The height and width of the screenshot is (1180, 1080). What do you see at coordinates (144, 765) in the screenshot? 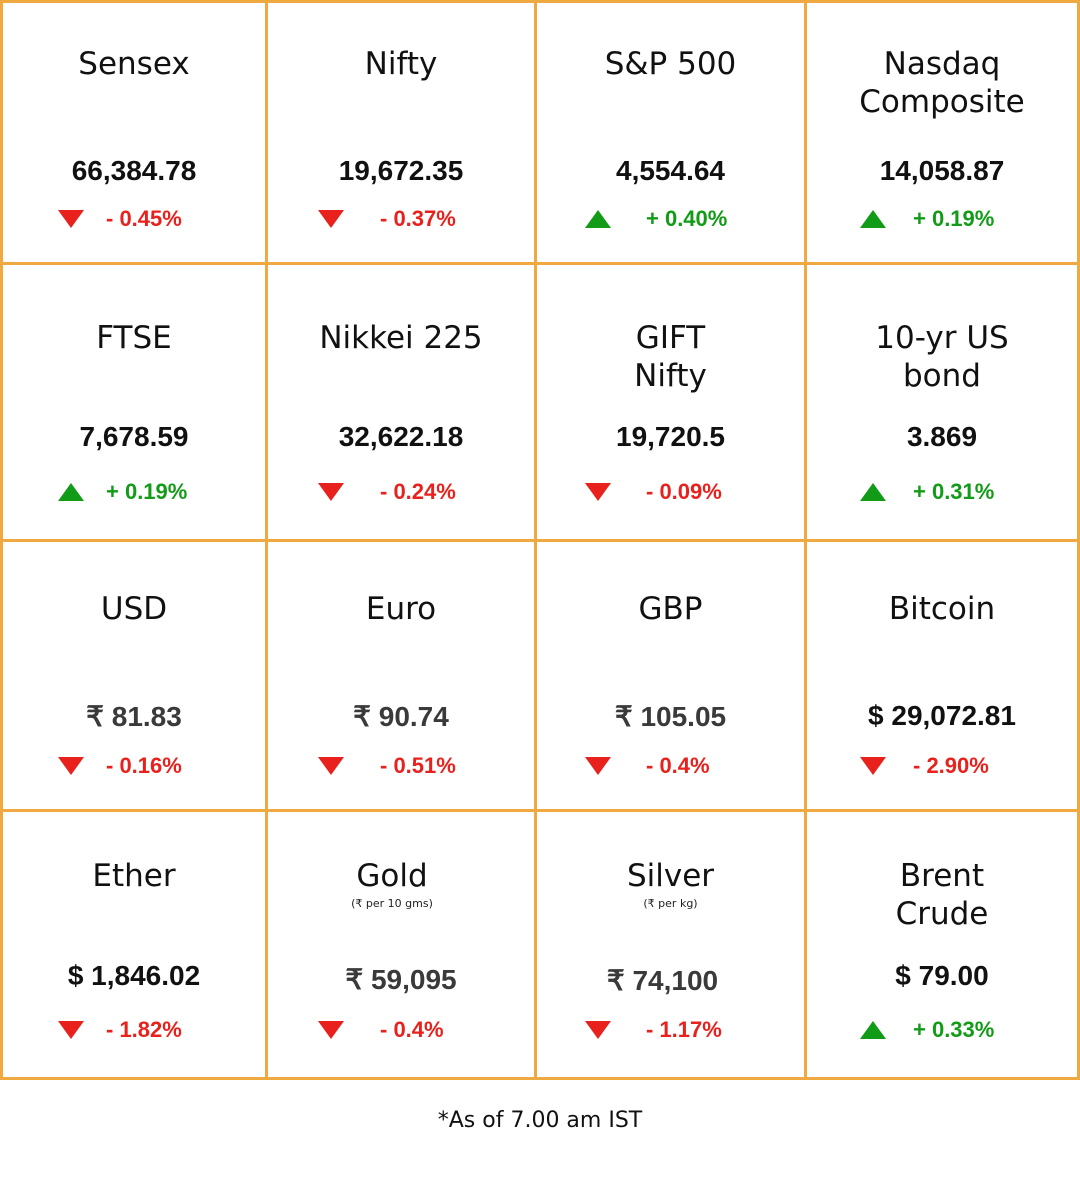
I see `tile-change: - 0.16%` at bounding box center [144, 765].